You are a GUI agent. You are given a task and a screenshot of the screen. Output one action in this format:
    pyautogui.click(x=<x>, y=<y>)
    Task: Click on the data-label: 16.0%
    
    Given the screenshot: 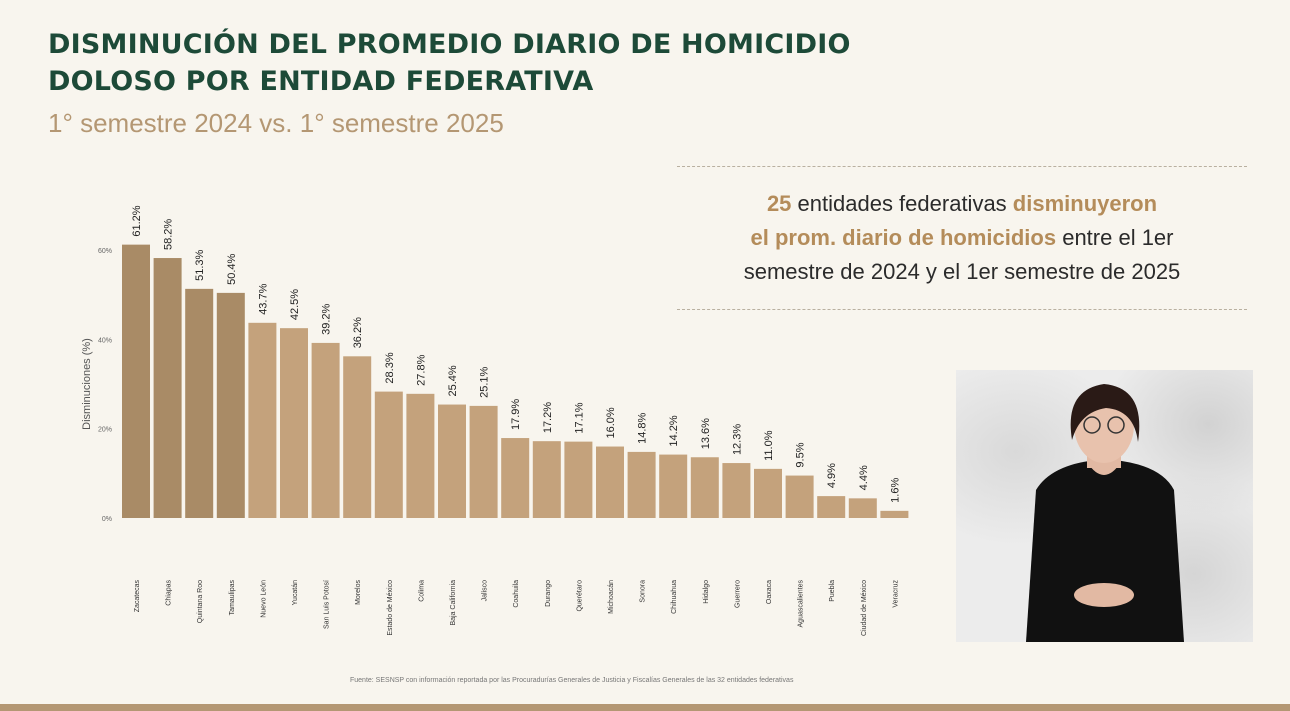 What is the action you would take?
    pyautogui.click(x=611, y=422)
    